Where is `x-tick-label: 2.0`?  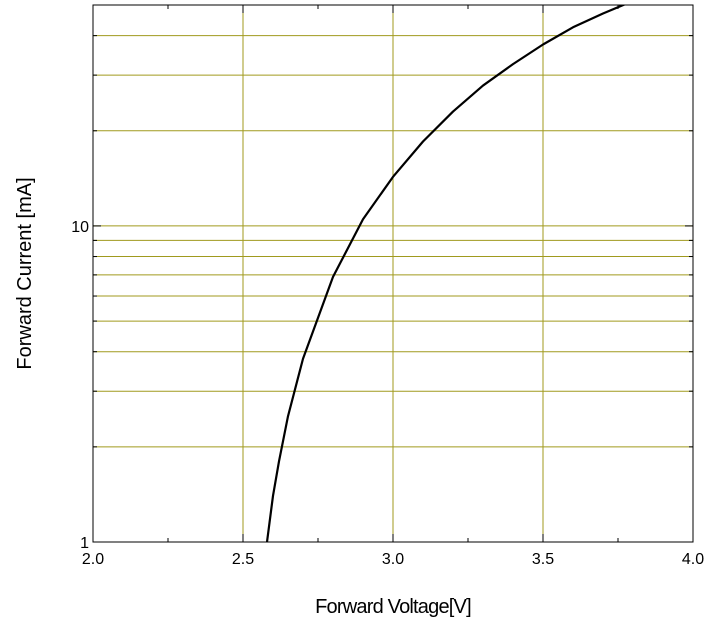 x-tick-label: 2.0 is located at coordinates (93, 559).